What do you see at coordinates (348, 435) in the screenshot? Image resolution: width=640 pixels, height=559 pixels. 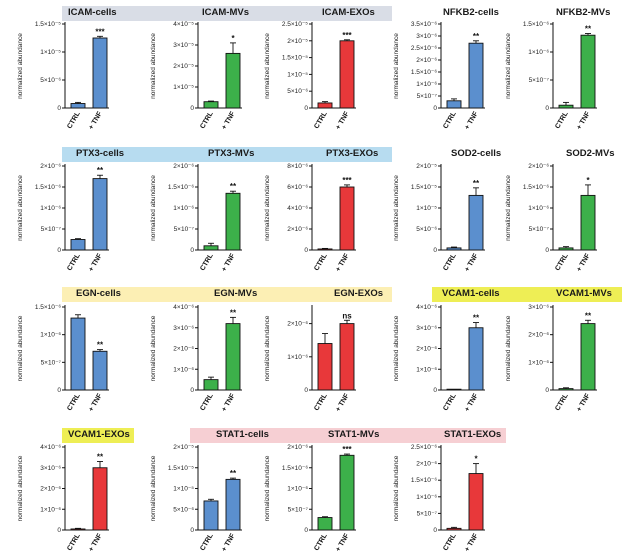 I see `header-band-stat1` at bounding box center [348, 435].